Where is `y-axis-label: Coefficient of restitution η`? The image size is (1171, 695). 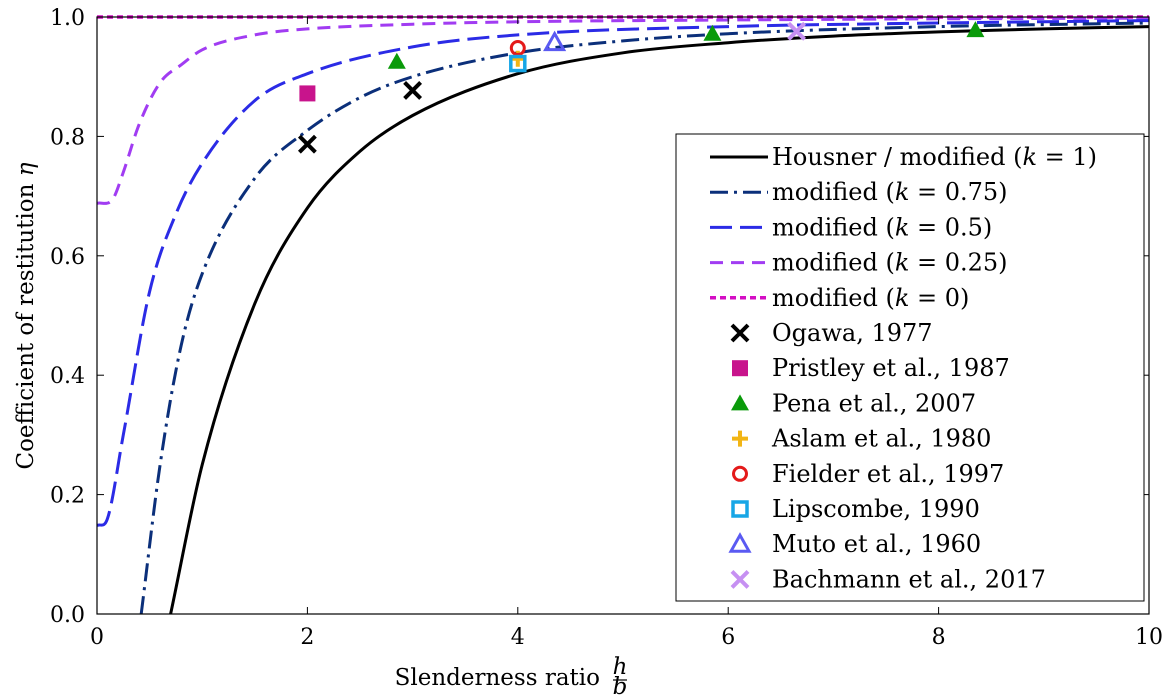
y-axis-label: Coefficient of restitution η is located at coordinates (26, 315).